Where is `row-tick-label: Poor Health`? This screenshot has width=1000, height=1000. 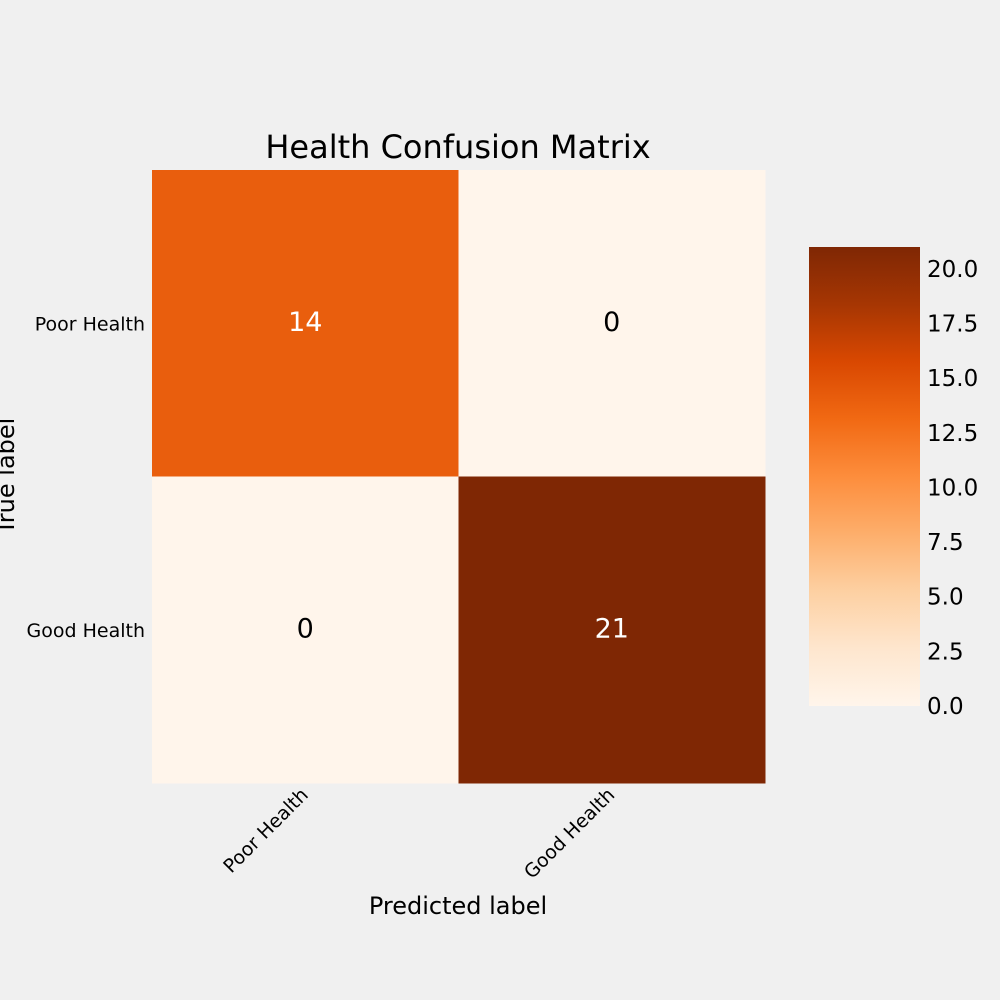 row-tick-label: Poor Health is located at coordinates (90, 324).